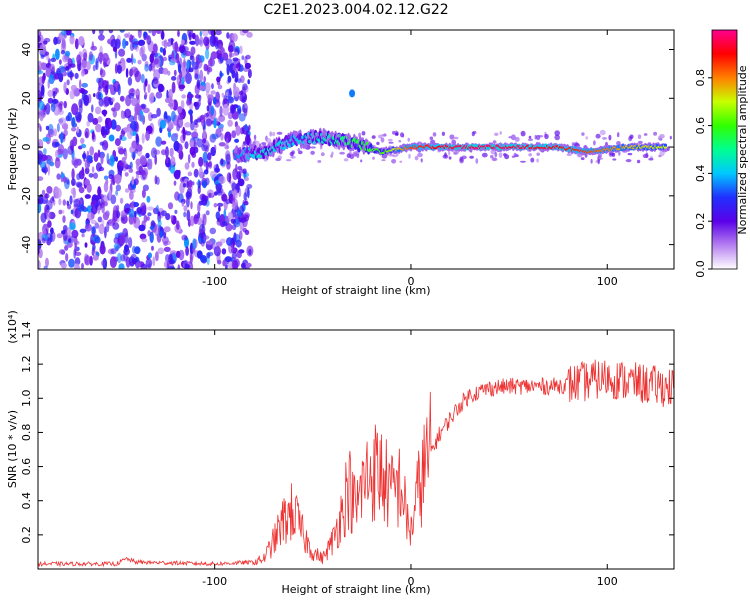  What do you see at coordinates (214, 281) in the screenshot?
I see `x-tick-label: -100` at bounding box center [214, 281].